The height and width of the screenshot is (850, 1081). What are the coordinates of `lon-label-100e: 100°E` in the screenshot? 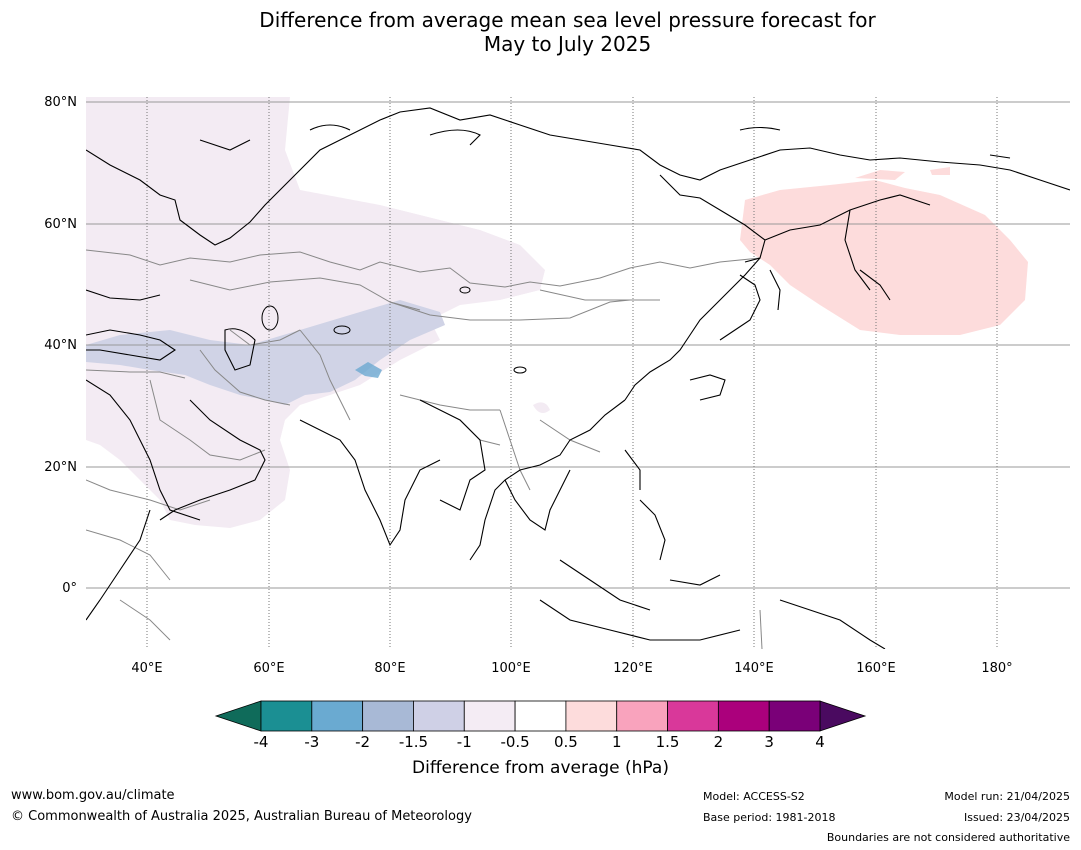 It's located at (511, 668).